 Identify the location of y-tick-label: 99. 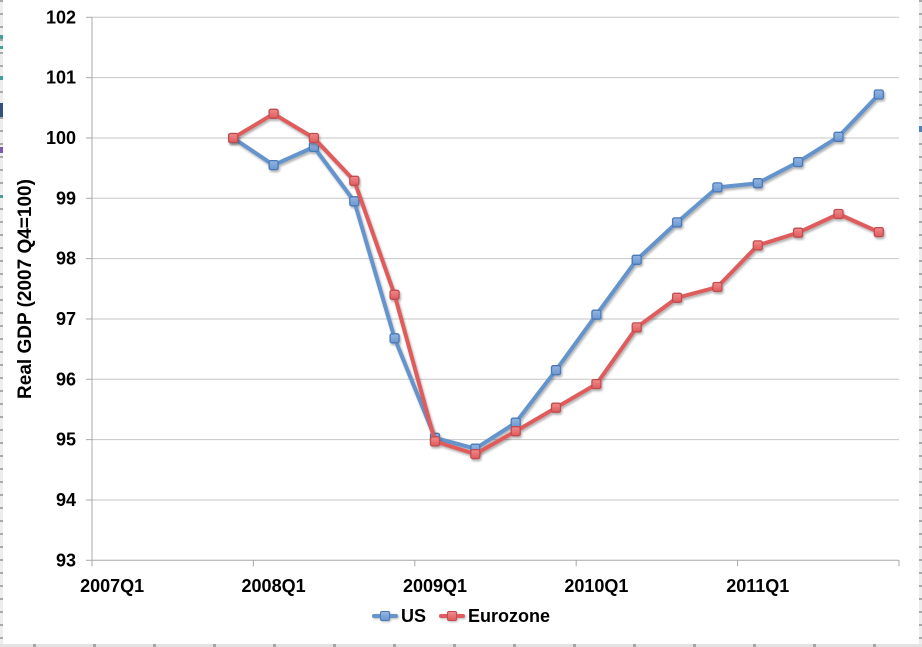
(66, 198).